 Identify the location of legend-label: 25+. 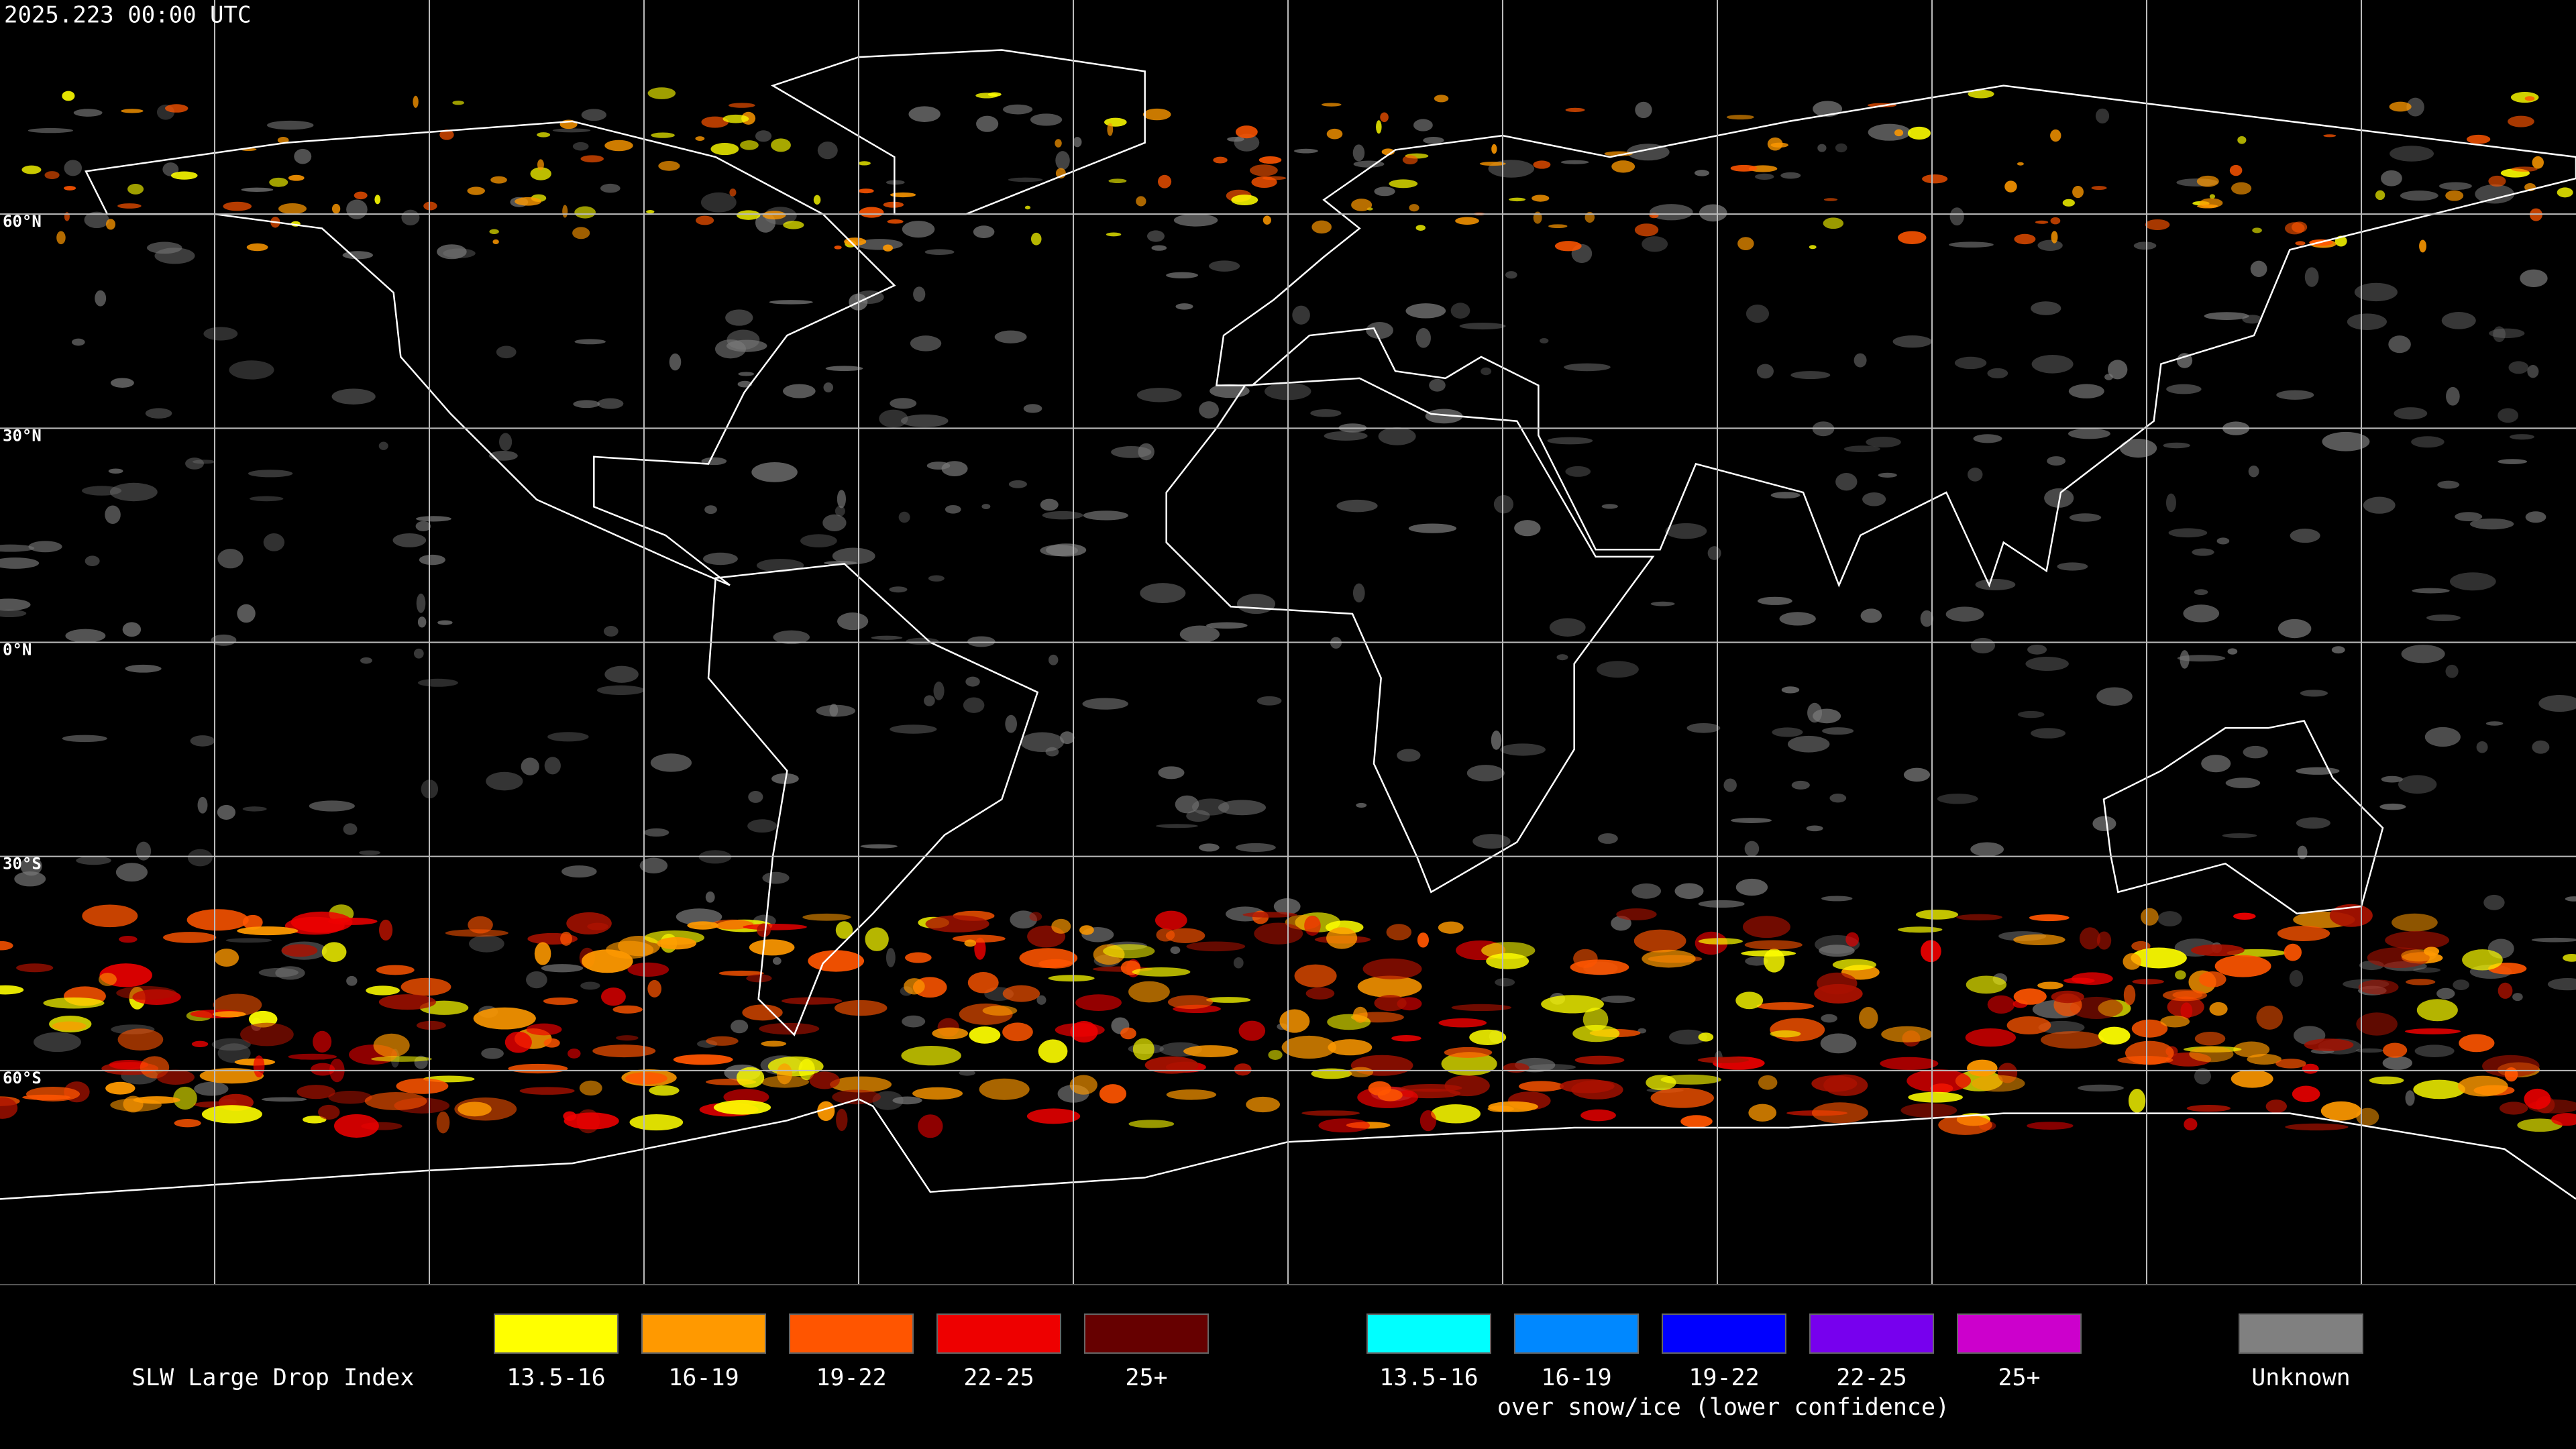
(1146, 1377).